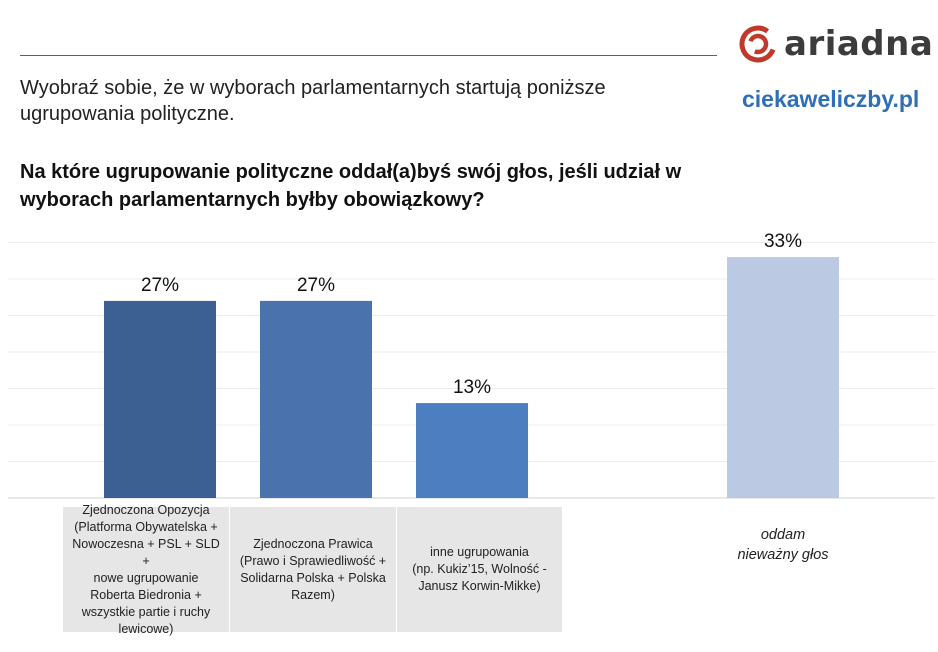 Image resolution: width=938 pixels, height=652 pixels. What do you see at coordinates (758, 44) in the screenshot?
I see `ariadna-logo-icon` at bounding box center [758, 44].